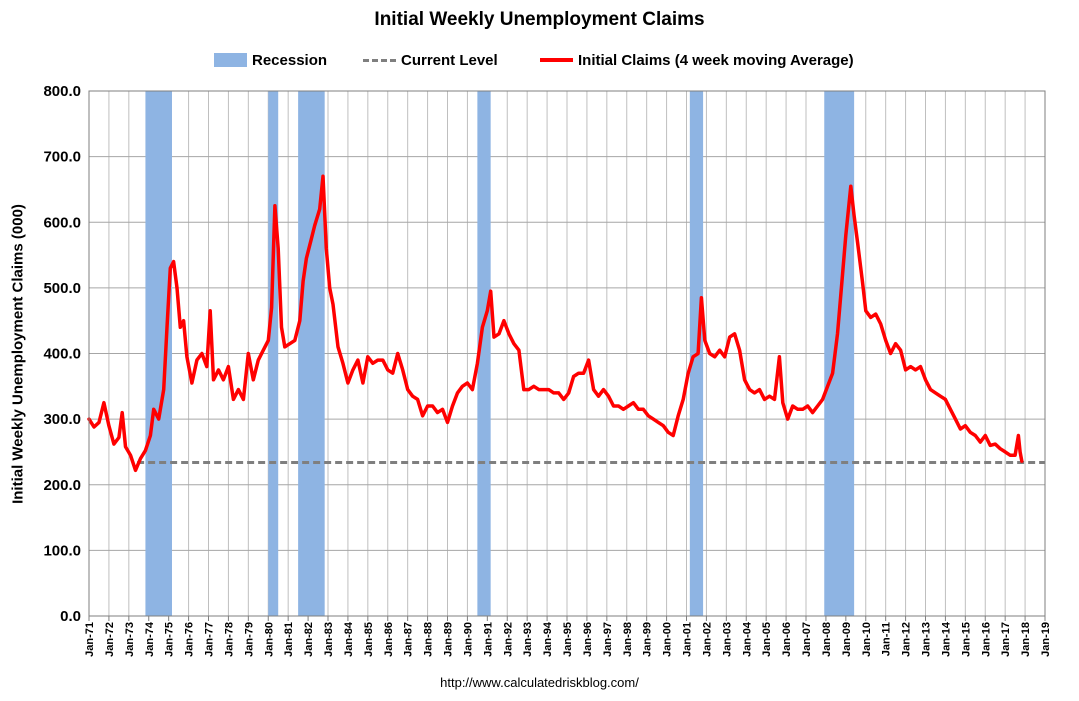  Describe the element at coordinates (62, 485) in the screenshot. I see `y-tick-label: 200.0` at that location.